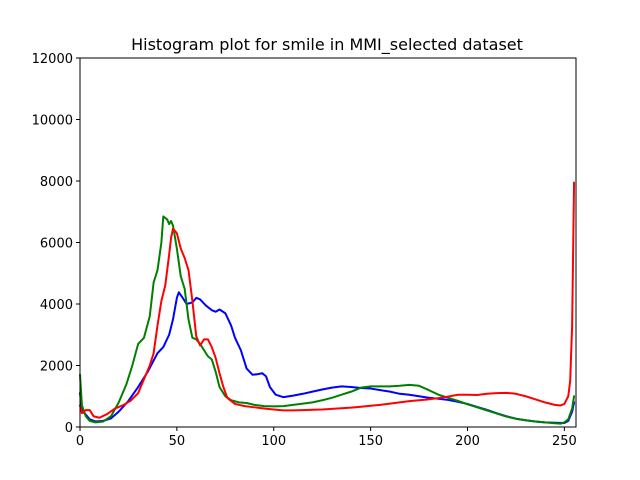  What do you see at coordinates (564, 441) in the screenshot?
I see `x-tick-label-250: 250` at bounding box center [564, 441].